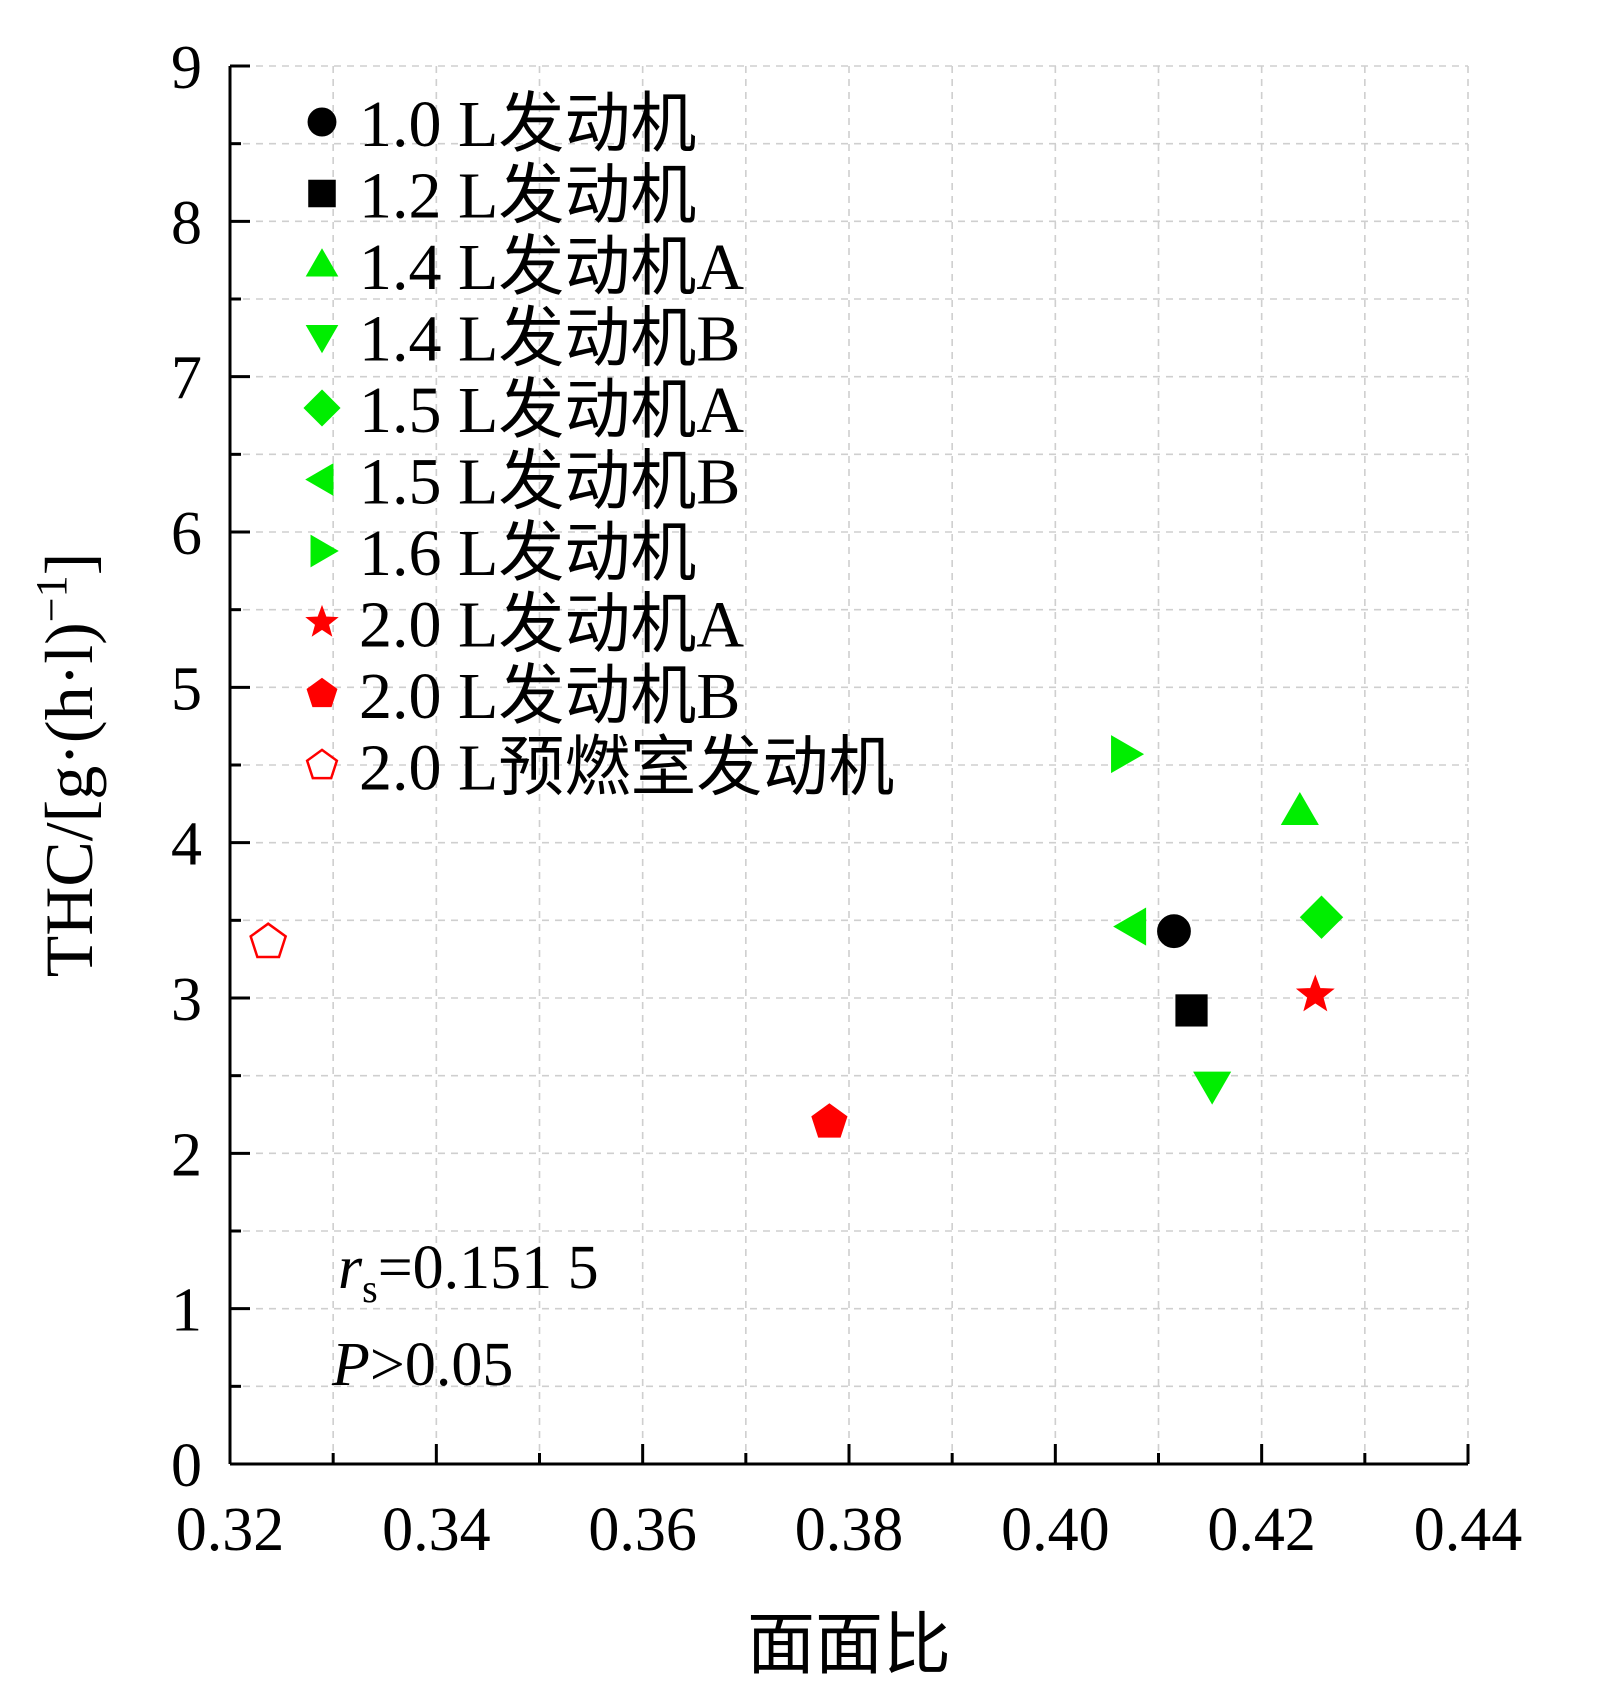 This screenshot has height=1708, width=1600. What do you see at coordinates (551, 410) in the screenshot?
I see `legend-label: 1.5 L发动机A` at bounding box center [551, 410].